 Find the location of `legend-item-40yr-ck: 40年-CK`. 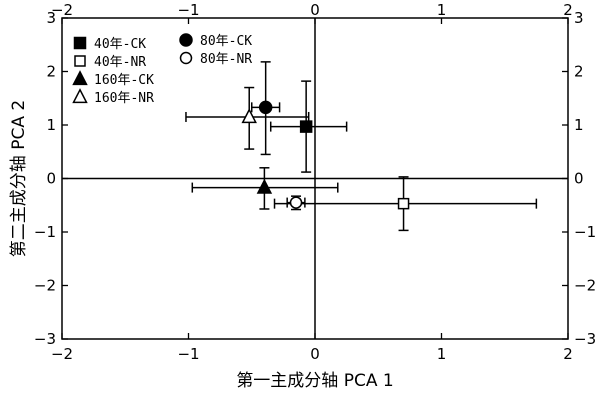

legend-item-40yr-ck: 40年-CK is located at coordinates (109, 44).